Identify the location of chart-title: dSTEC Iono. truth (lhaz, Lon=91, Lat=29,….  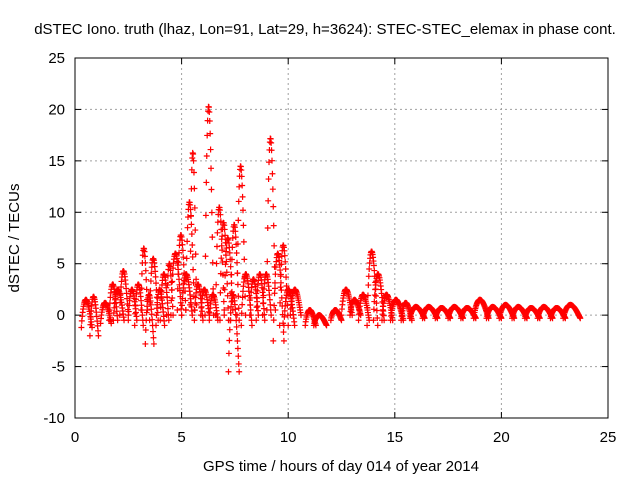
(325, 29).